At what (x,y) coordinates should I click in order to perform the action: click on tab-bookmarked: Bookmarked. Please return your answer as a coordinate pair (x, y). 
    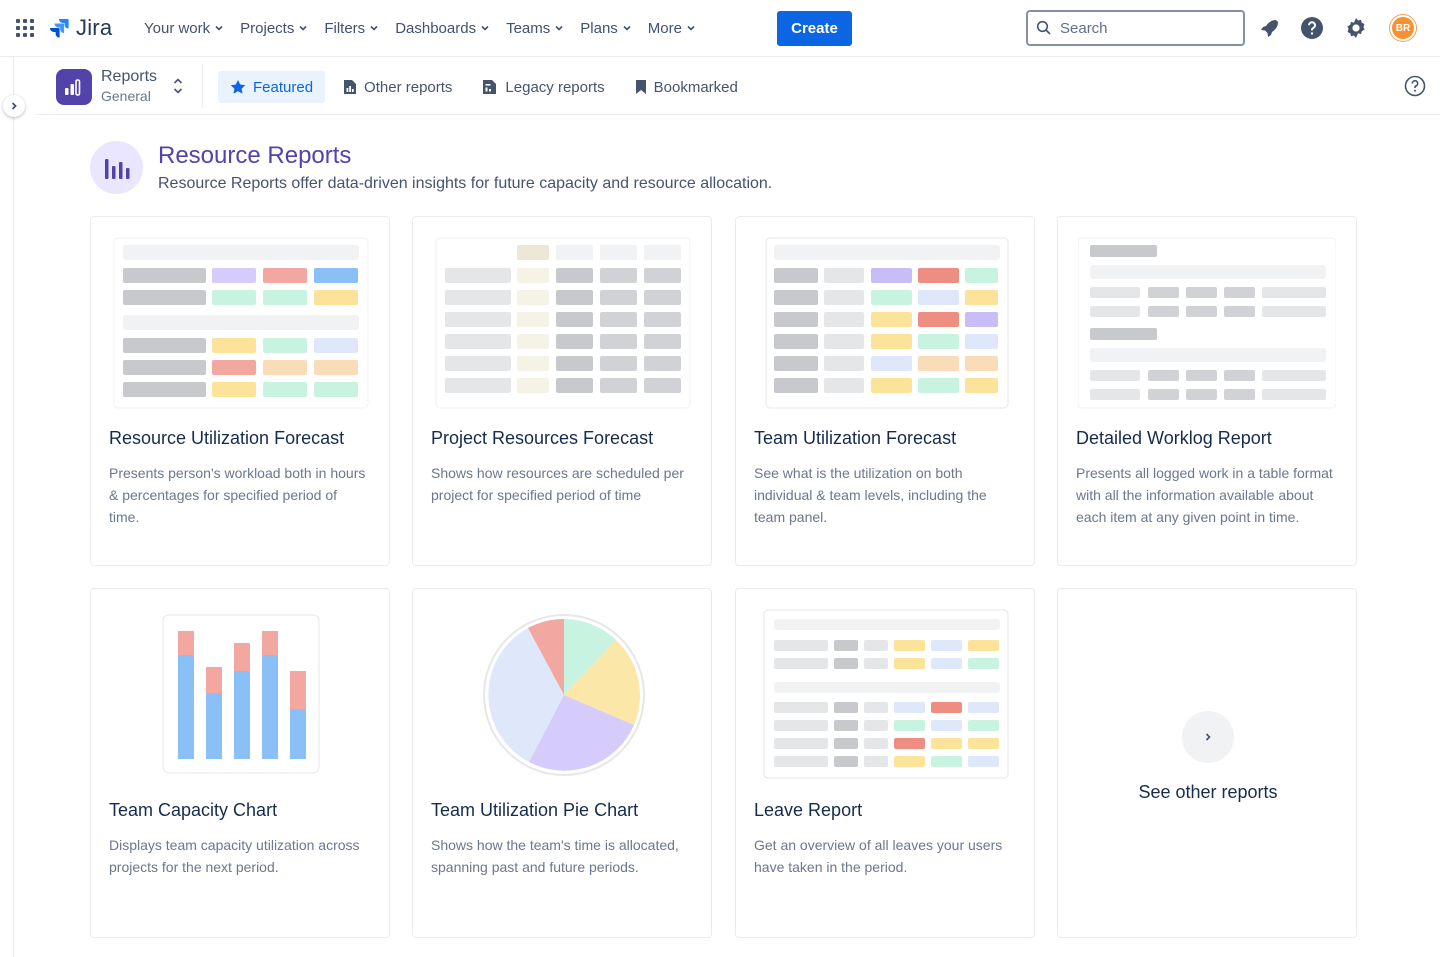
    Looking at the image, I should click on (686, 87).